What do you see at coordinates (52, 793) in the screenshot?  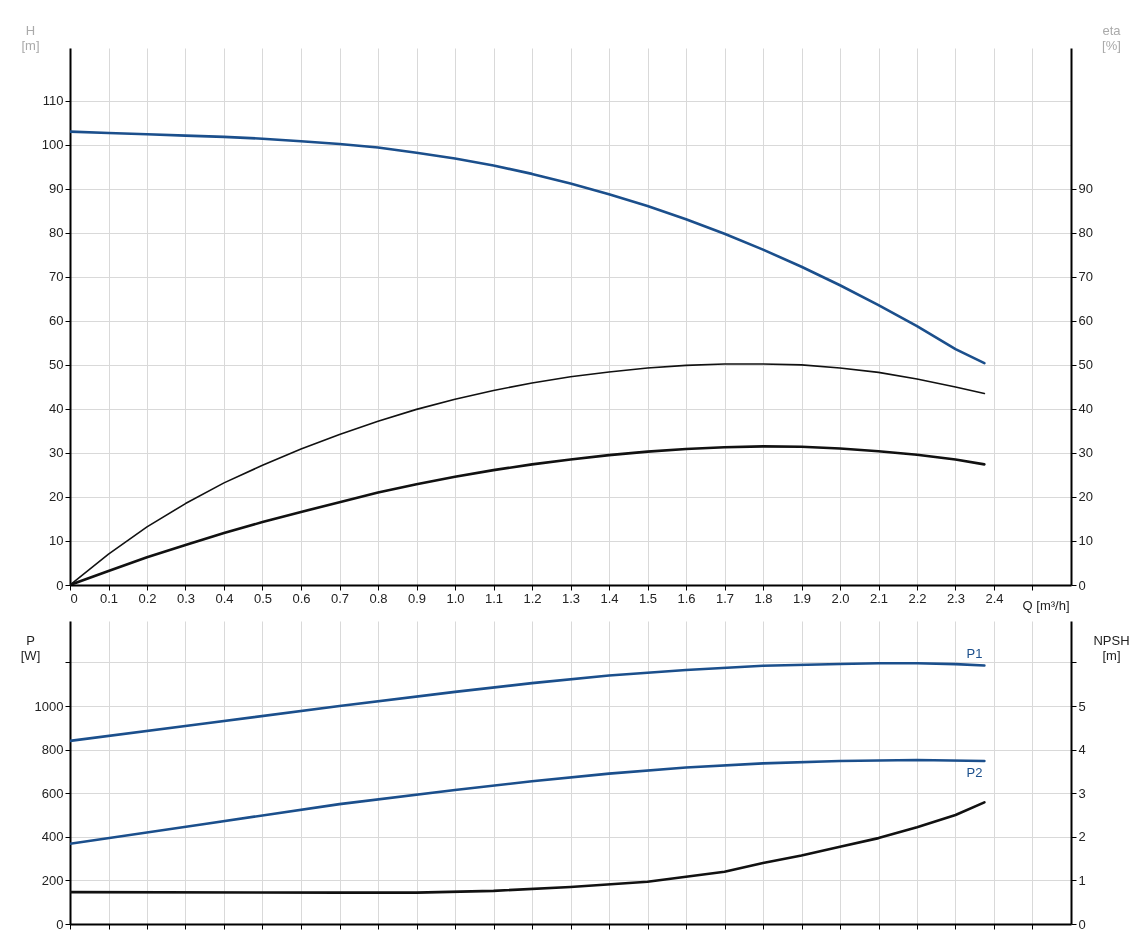 I see `y-tick-label: 600` at bounding box center [52, 793].